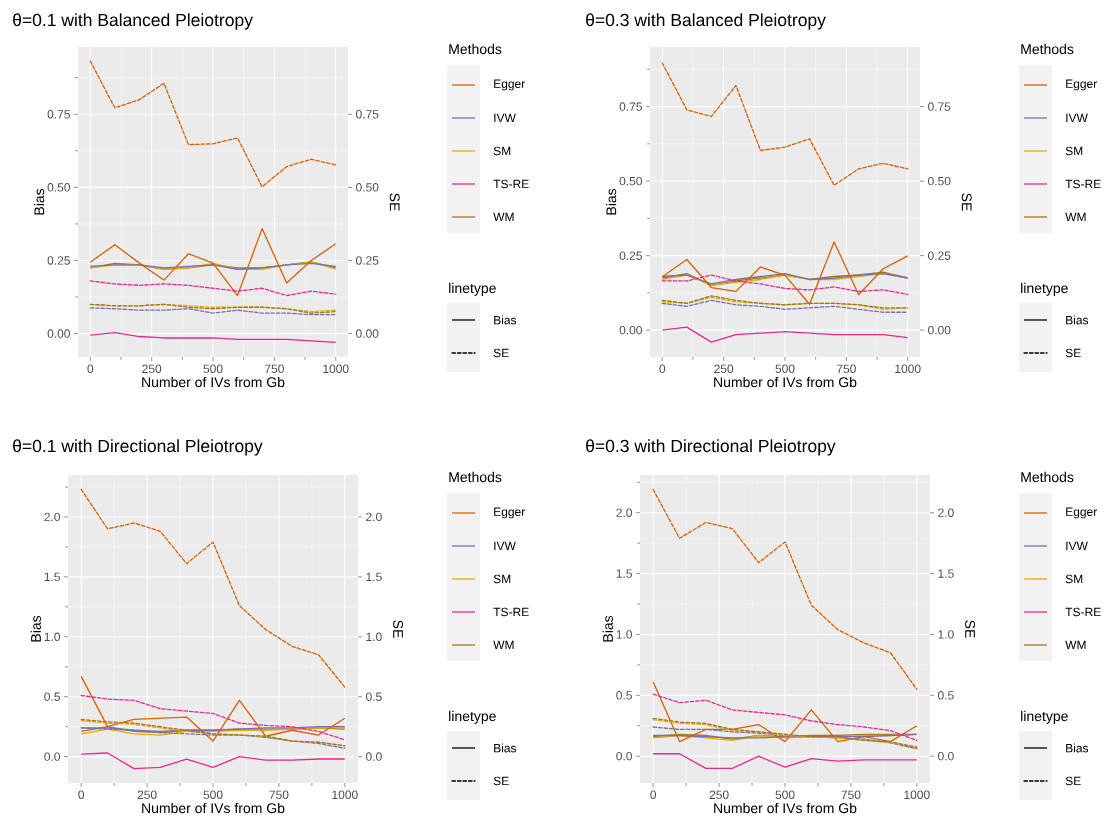  What do you see at coordinates (133, 21) in the screenshot?
I see `chart-title: θ=0.1 with Balanced Pleiotropy` at bounding box center [133, 21].